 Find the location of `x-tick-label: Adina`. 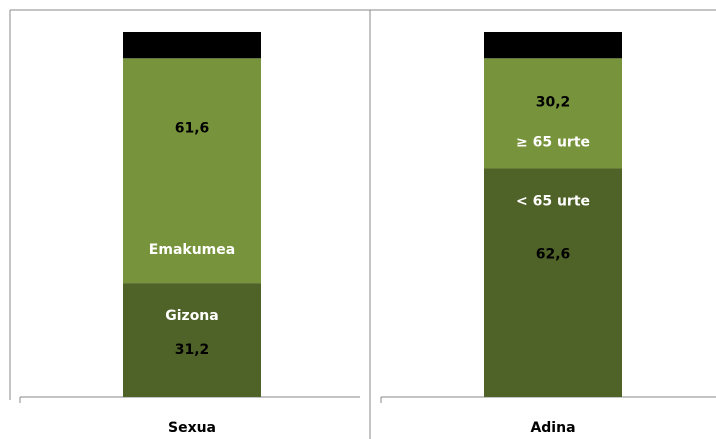

x-tick-label: Adina is located at coordinates (552, 428).